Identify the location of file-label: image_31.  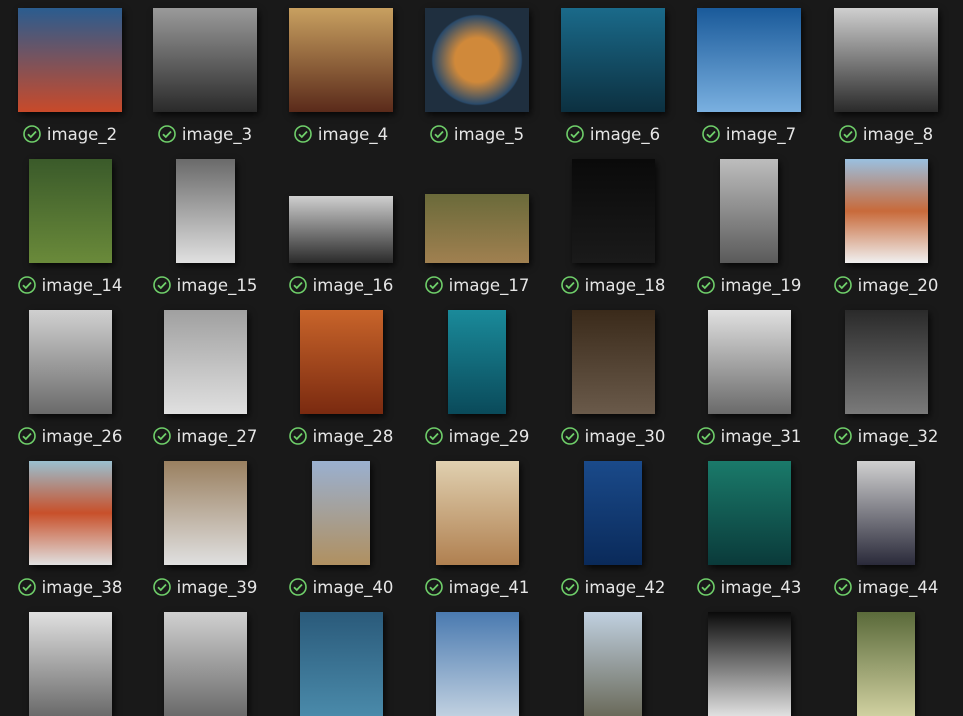
(749, 436).